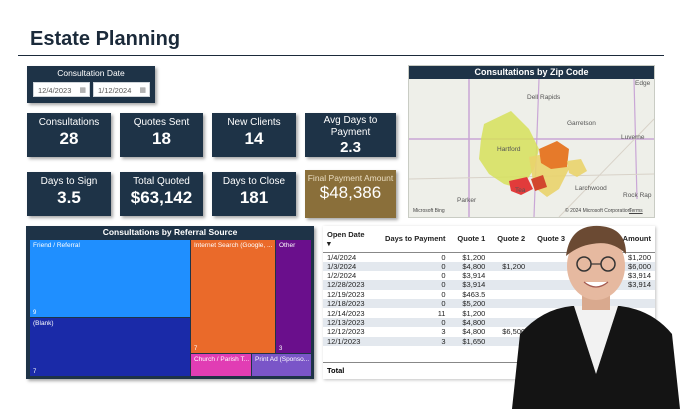  What do you see at coordinates (287, 245) in the screenshot?
I see `tile-label: Other` at bounding box center [287, 245].